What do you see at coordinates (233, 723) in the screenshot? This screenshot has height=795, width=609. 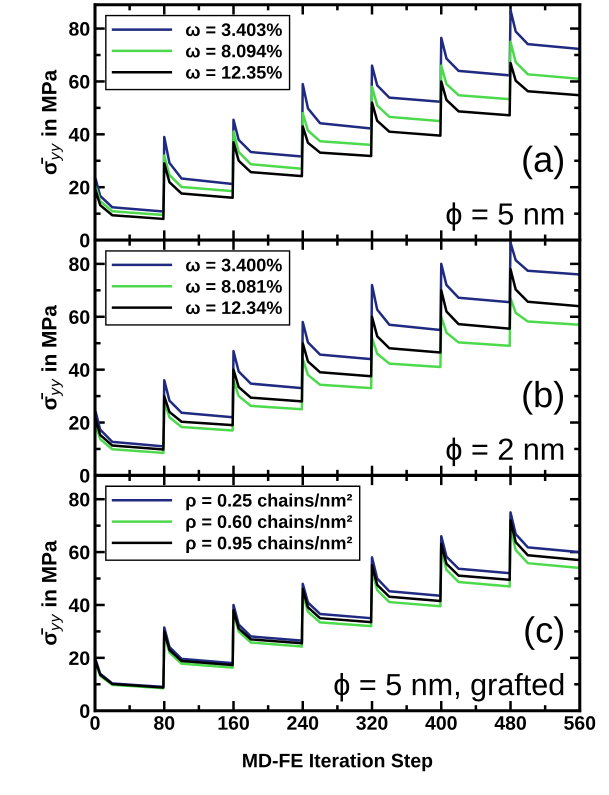 I see `x-tick-label: 160` at bounding box center [233, 723].